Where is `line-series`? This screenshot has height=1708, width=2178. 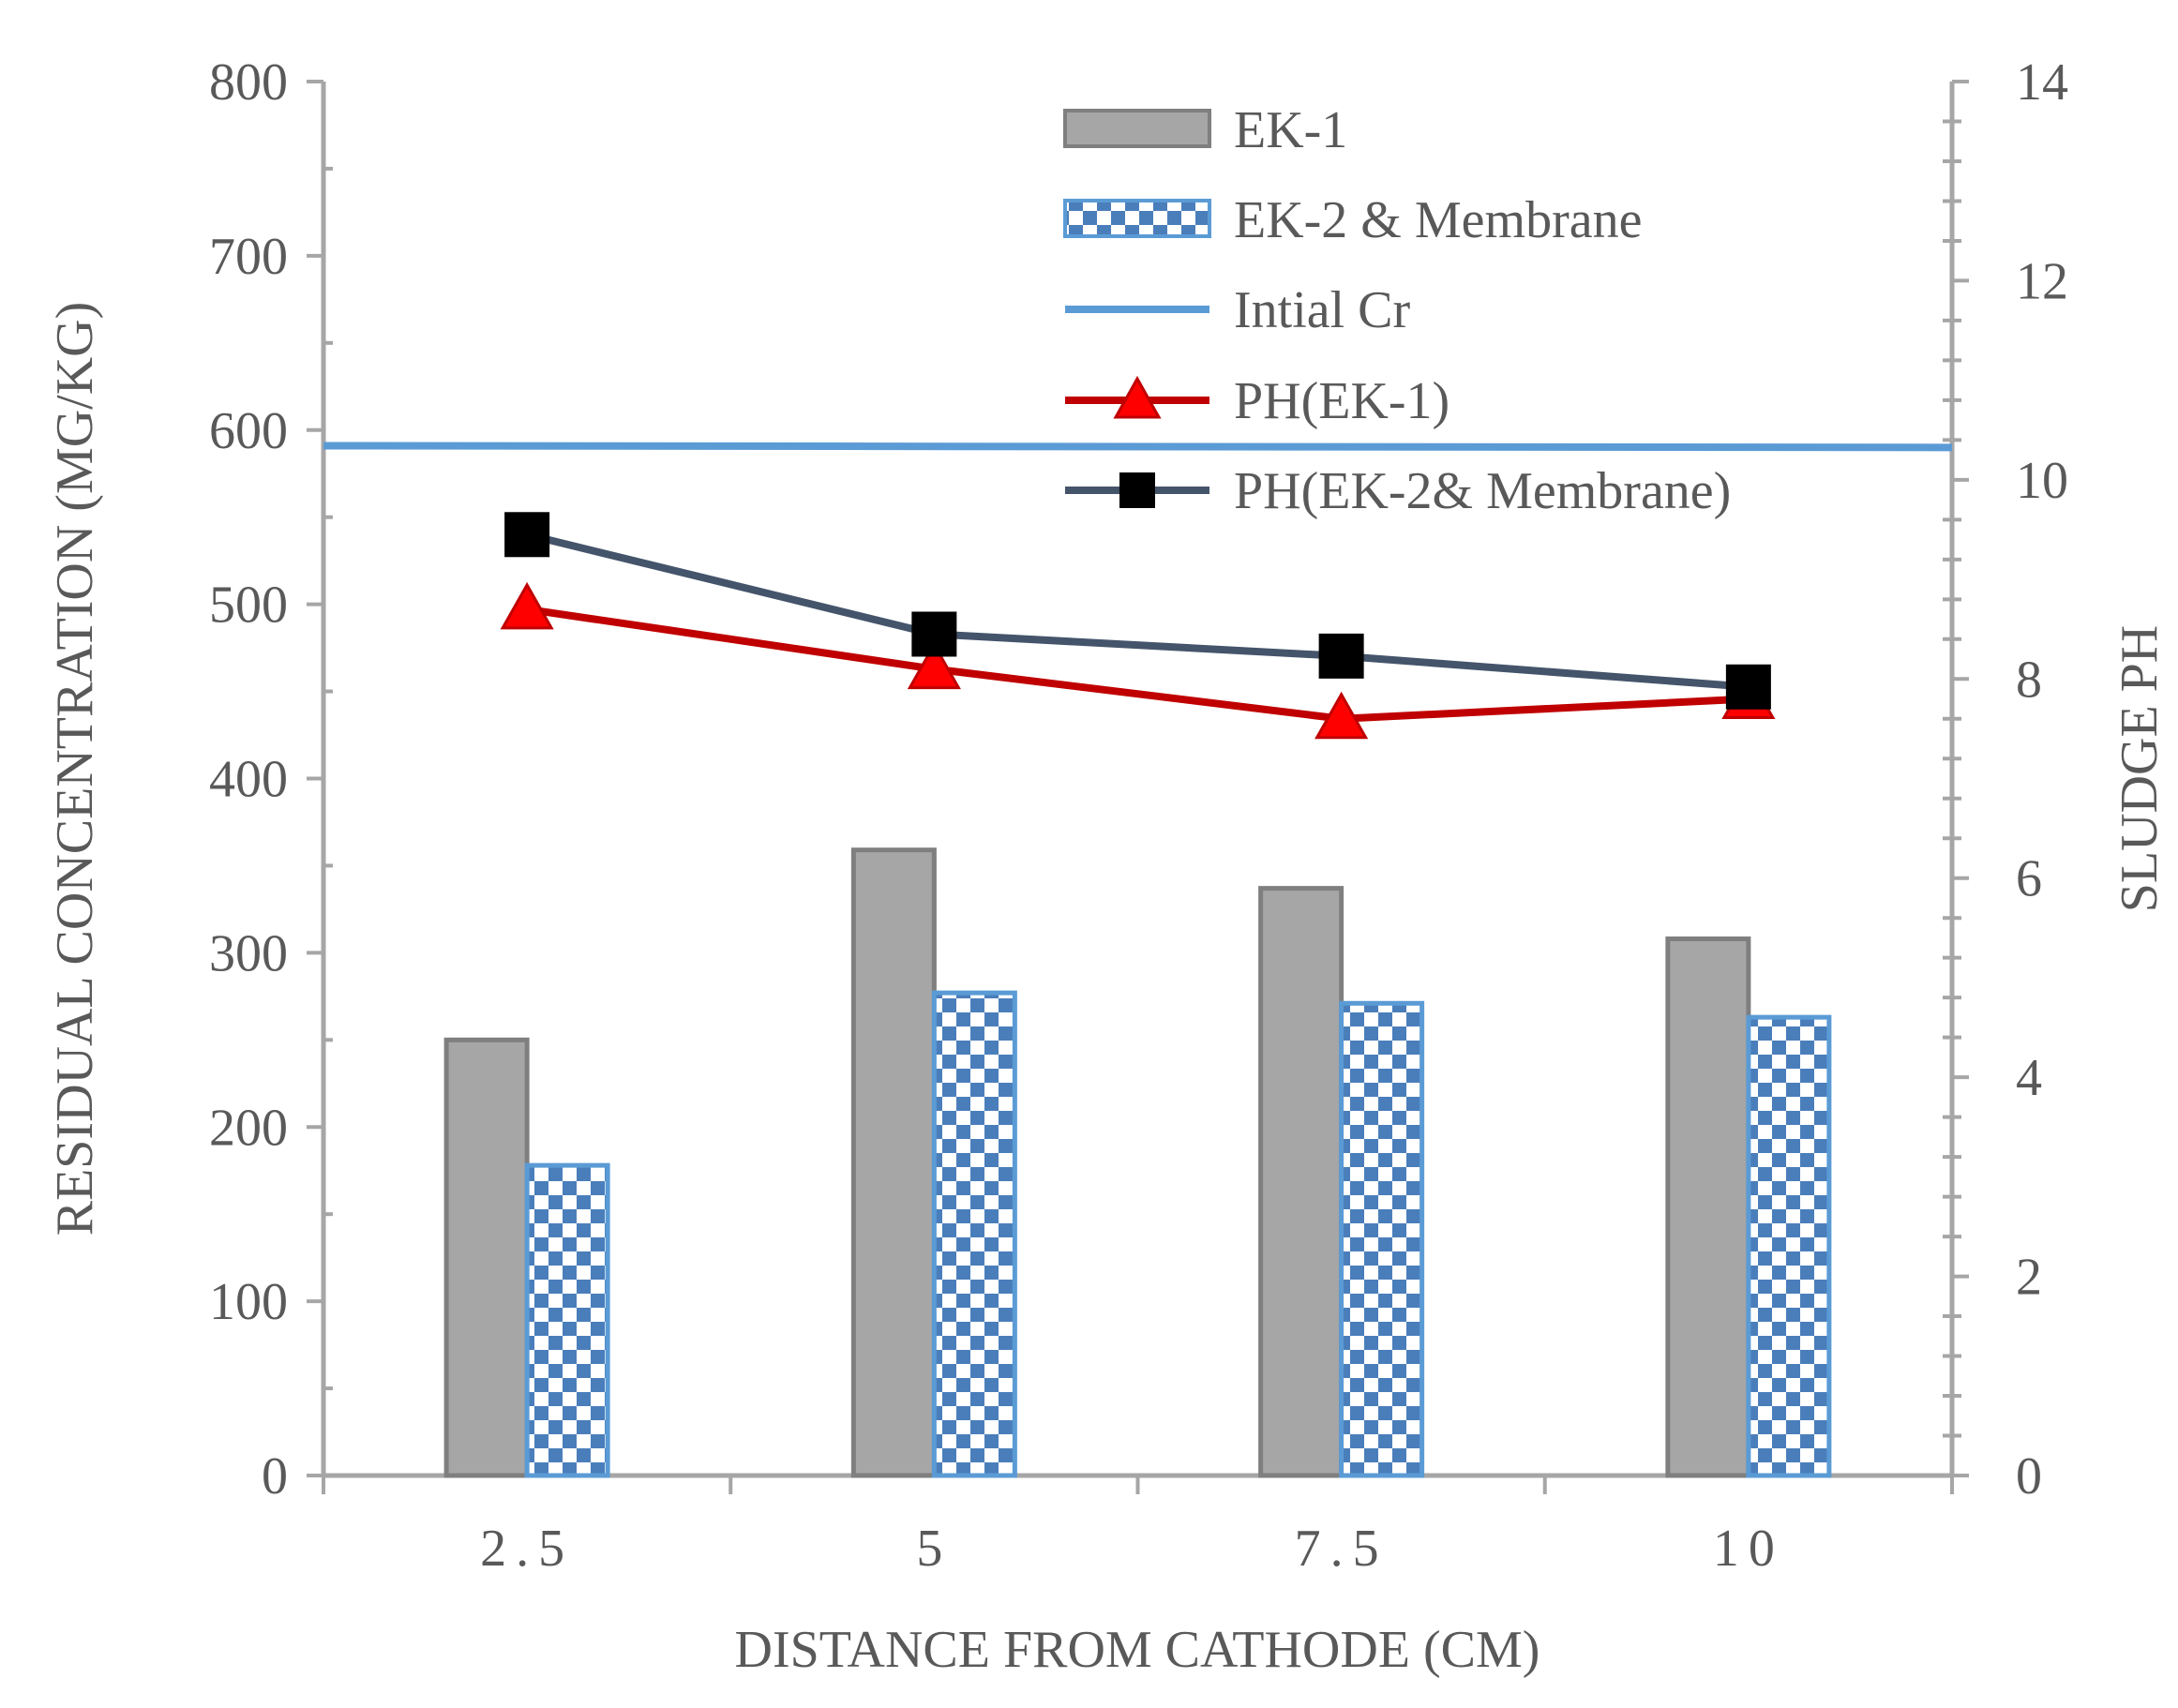 line-series is located at coordinates (1138, 626).